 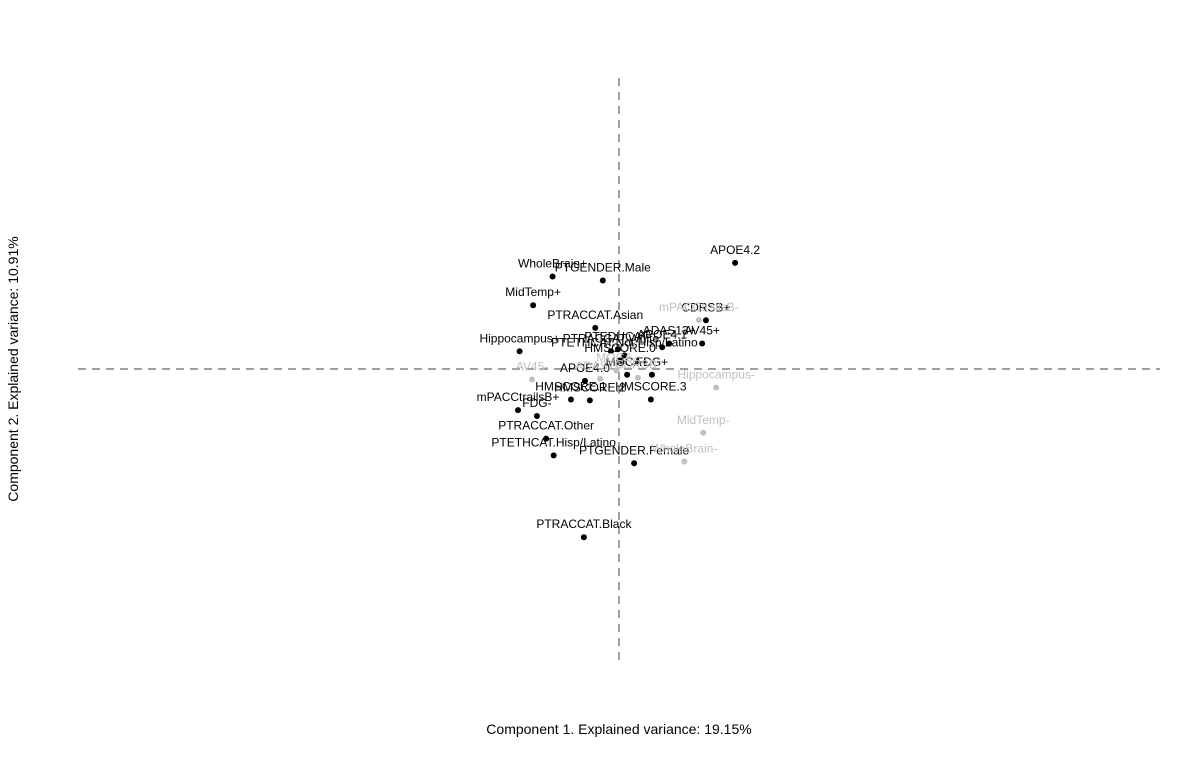 What do you see at coordinates (552, 263) in the screenshot?
I see `point-label-wholebrain: WholeBrain+` at bounding box center [552, 263].